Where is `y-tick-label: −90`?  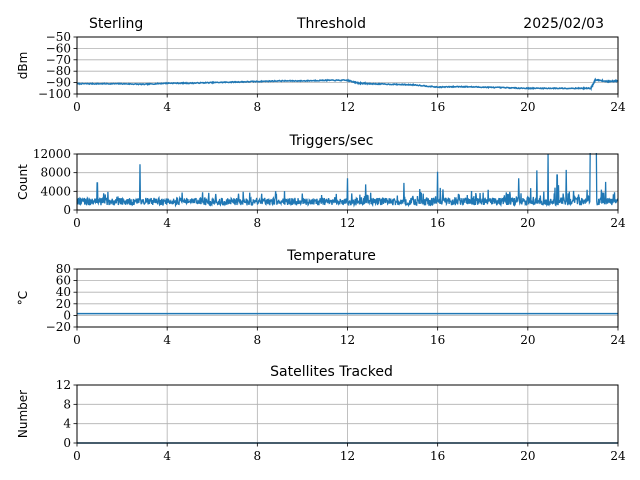
y-tick-label: −90 is located at coordinates (58, 83).